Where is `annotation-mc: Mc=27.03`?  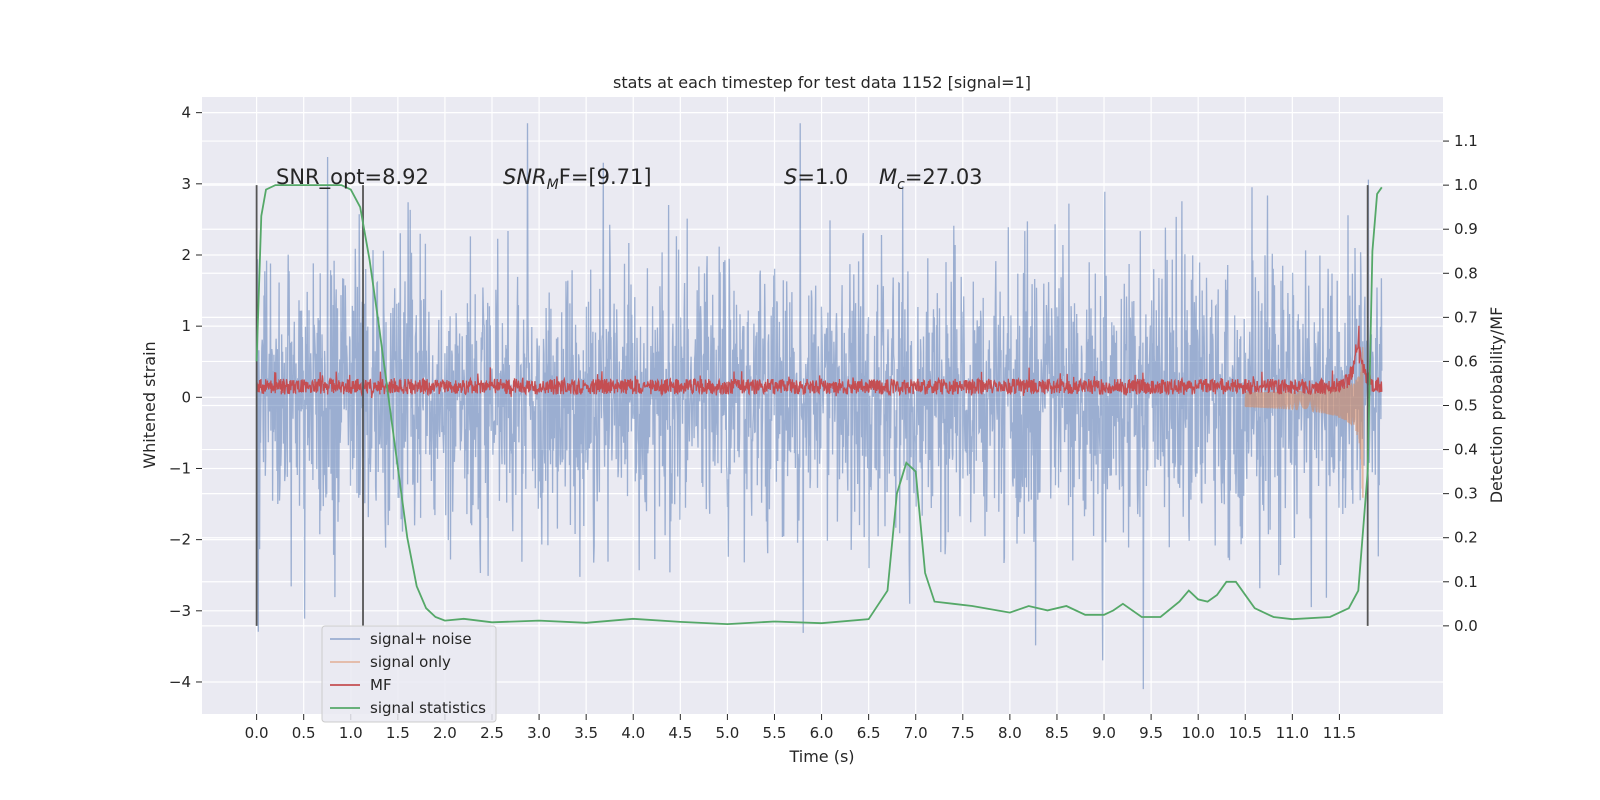
annotation-mc: Mc=27.03 is located at coordinates (931, 179).